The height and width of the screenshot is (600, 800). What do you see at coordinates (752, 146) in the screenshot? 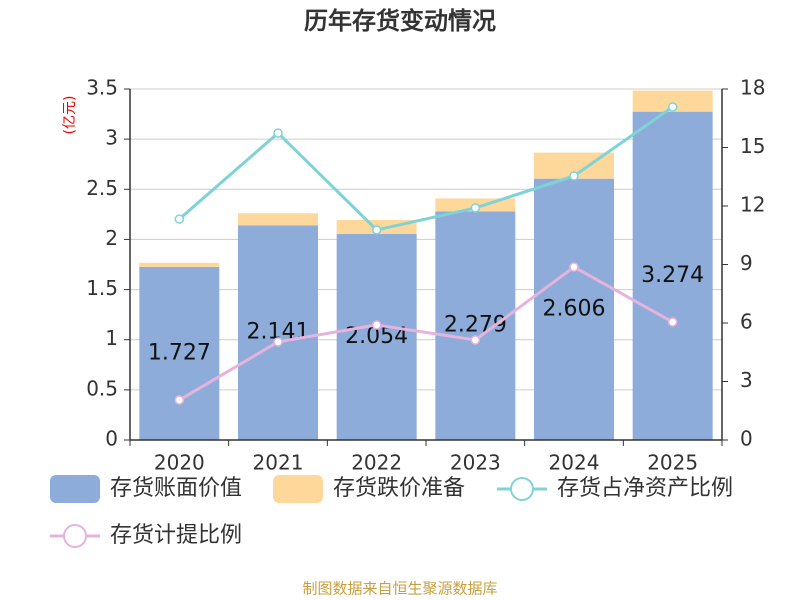
I see `y2-tick-label: 15` at bounding box center [752, 146].